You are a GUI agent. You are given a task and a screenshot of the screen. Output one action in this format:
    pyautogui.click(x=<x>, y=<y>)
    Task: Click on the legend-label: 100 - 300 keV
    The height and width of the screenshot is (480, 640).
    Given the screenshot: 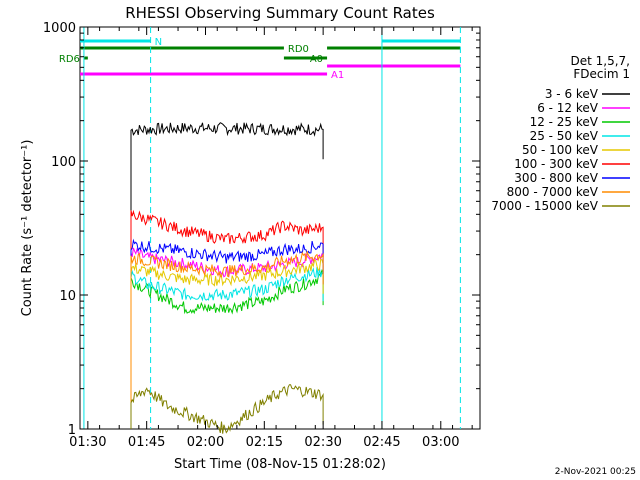 What is the action you would take?
    pyautogui.click(x=556, y=164)
    